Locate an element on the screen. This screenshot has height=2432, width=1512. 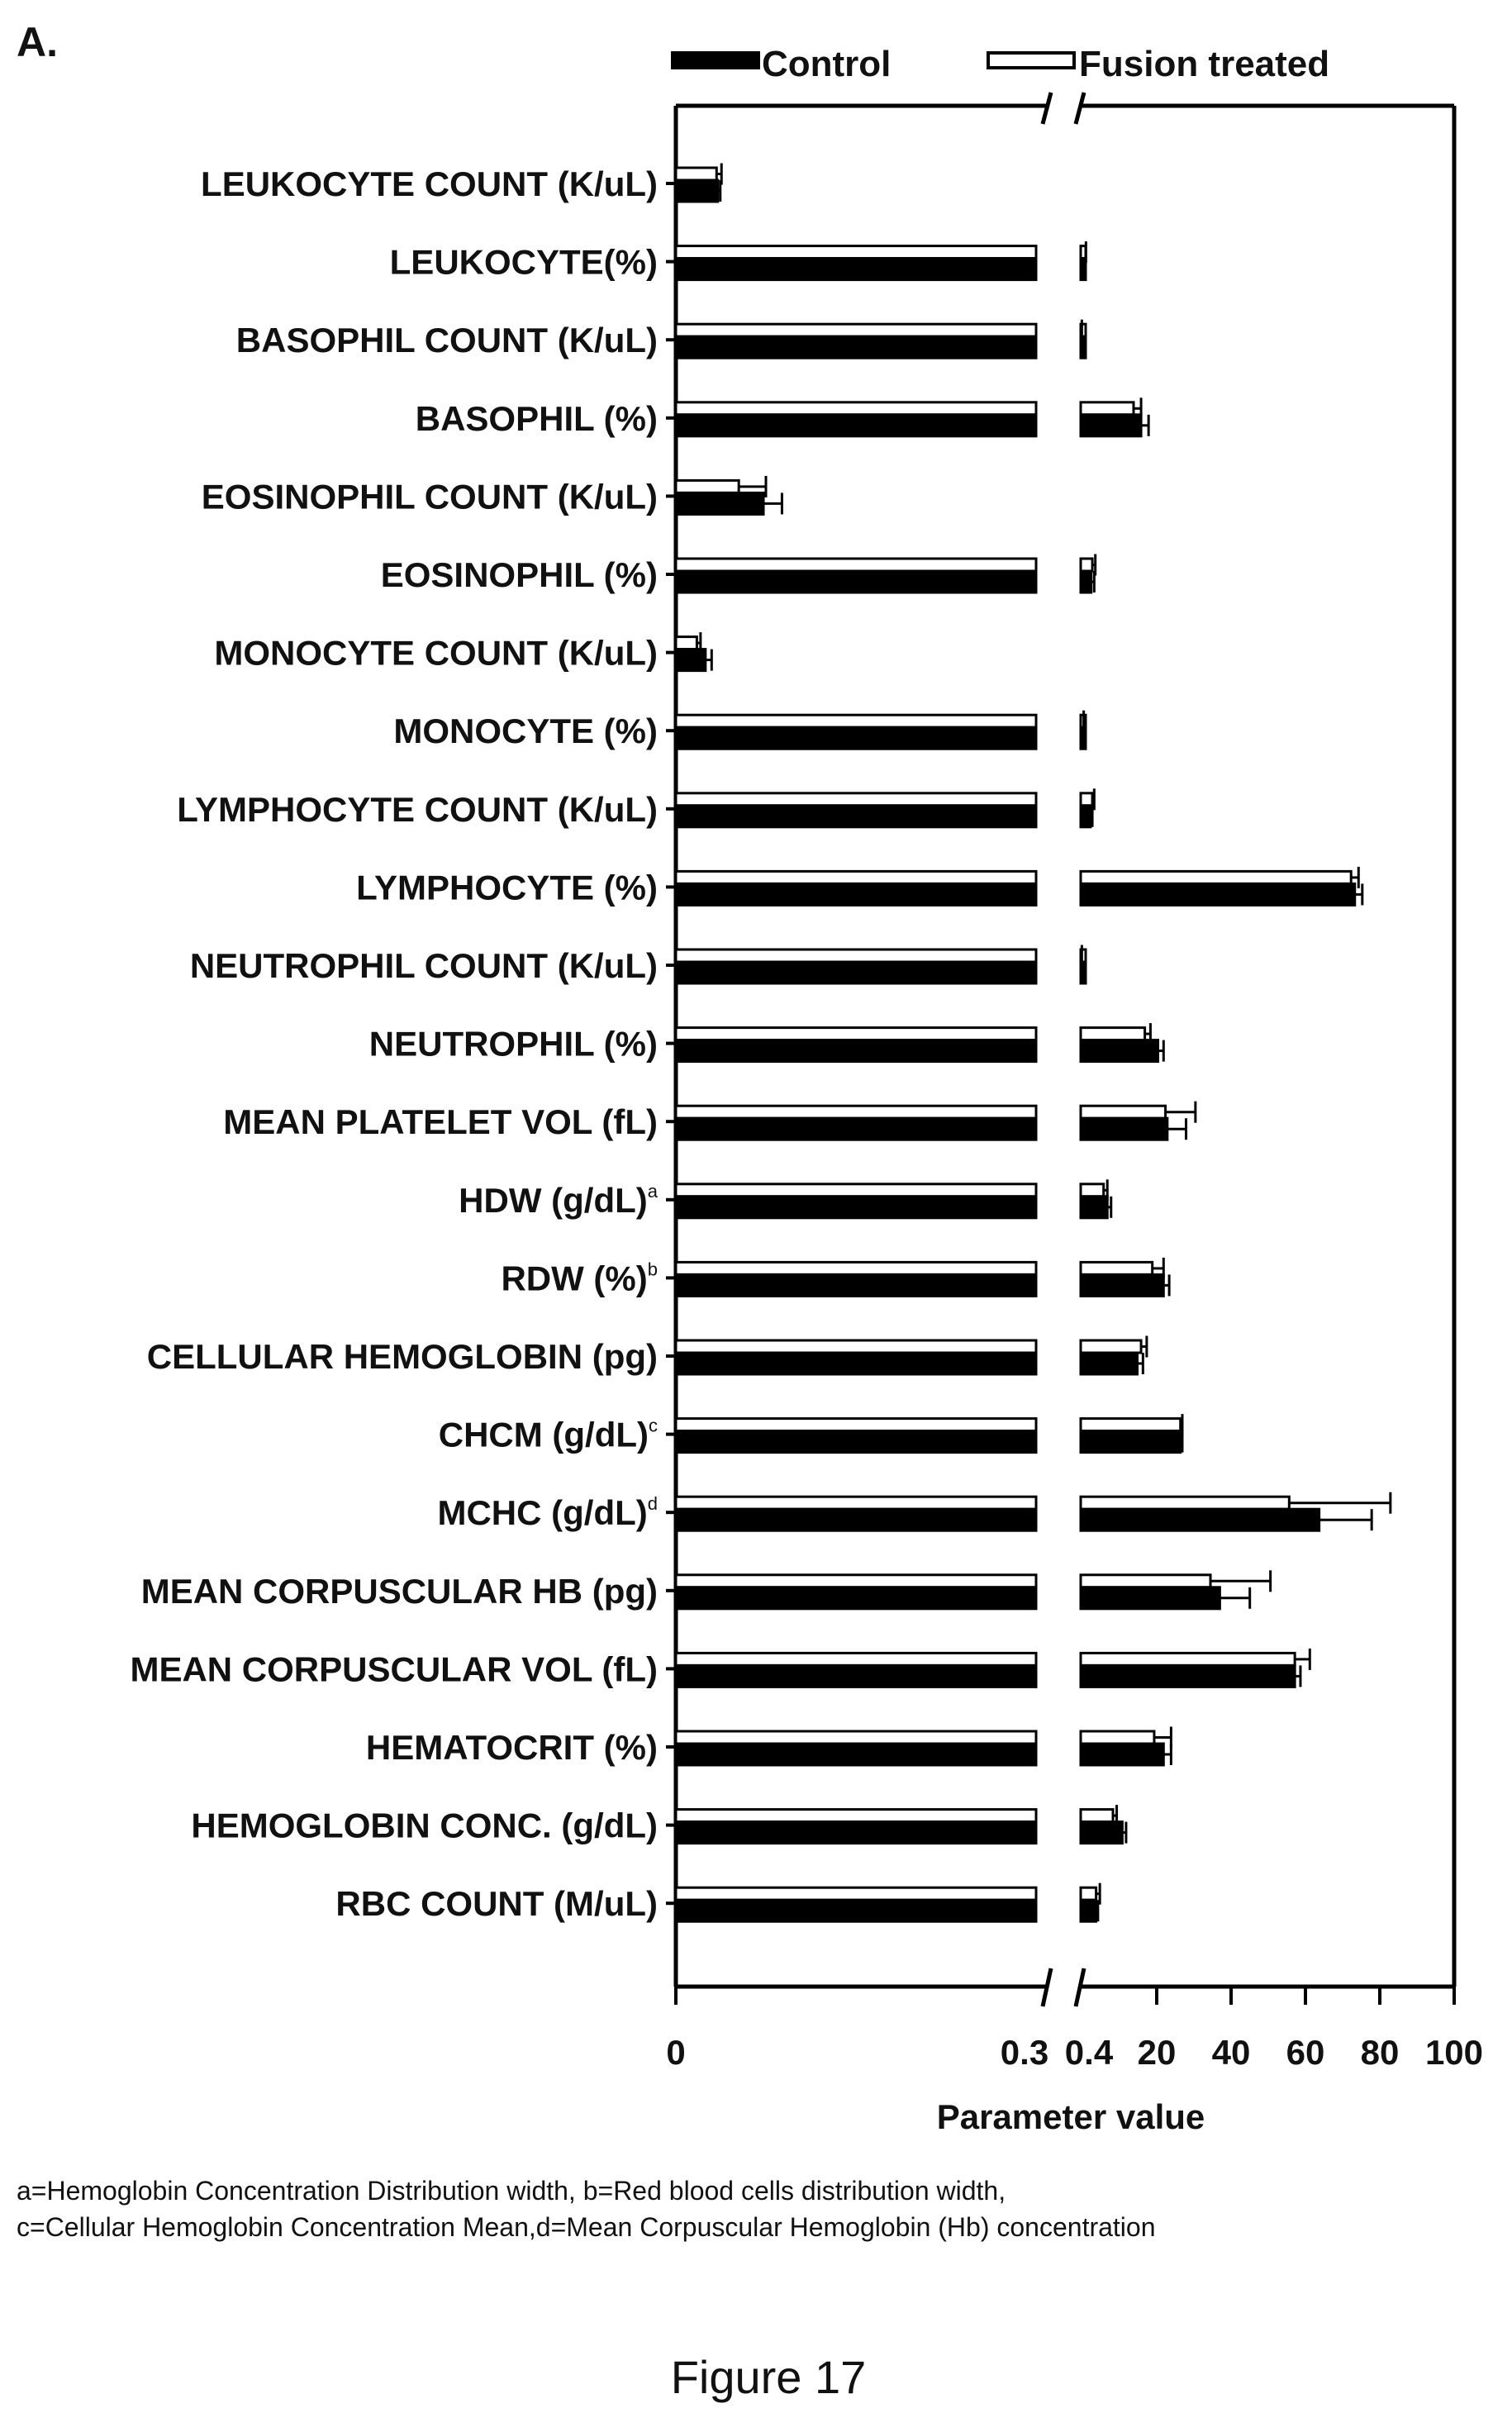
category-label-text-eosinophil-count-k-ul: EOSINOPHIL COUNT (K/uL) is located at coordinates (430, 497).